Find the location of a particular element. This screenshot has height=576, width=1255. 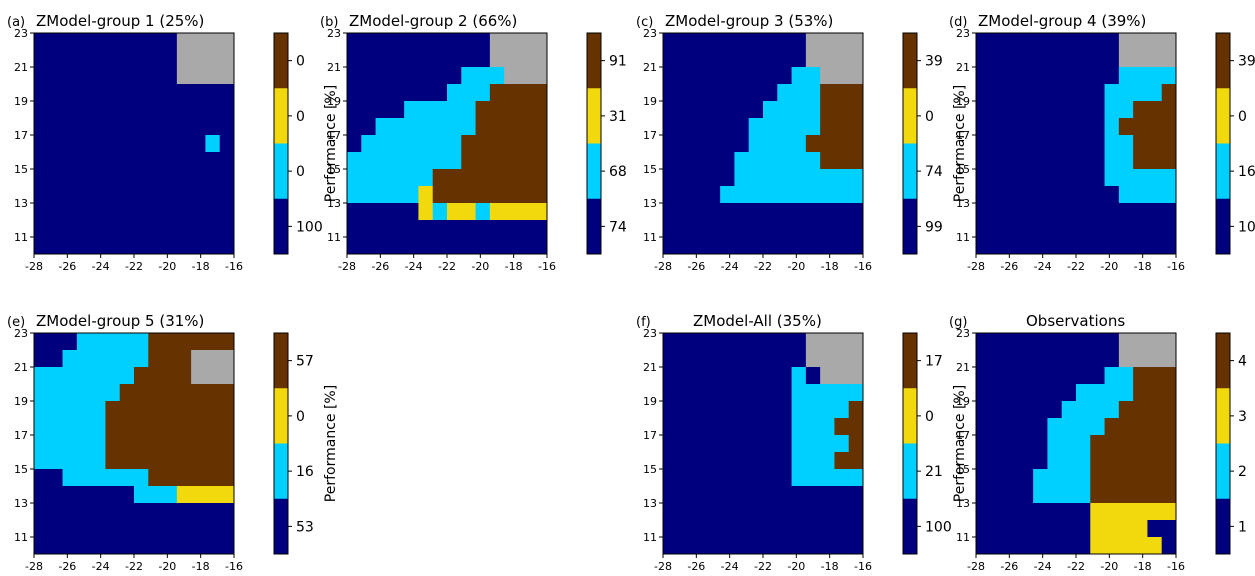

colorbar-tick-label: 53 is located at coordinates (305, 527).